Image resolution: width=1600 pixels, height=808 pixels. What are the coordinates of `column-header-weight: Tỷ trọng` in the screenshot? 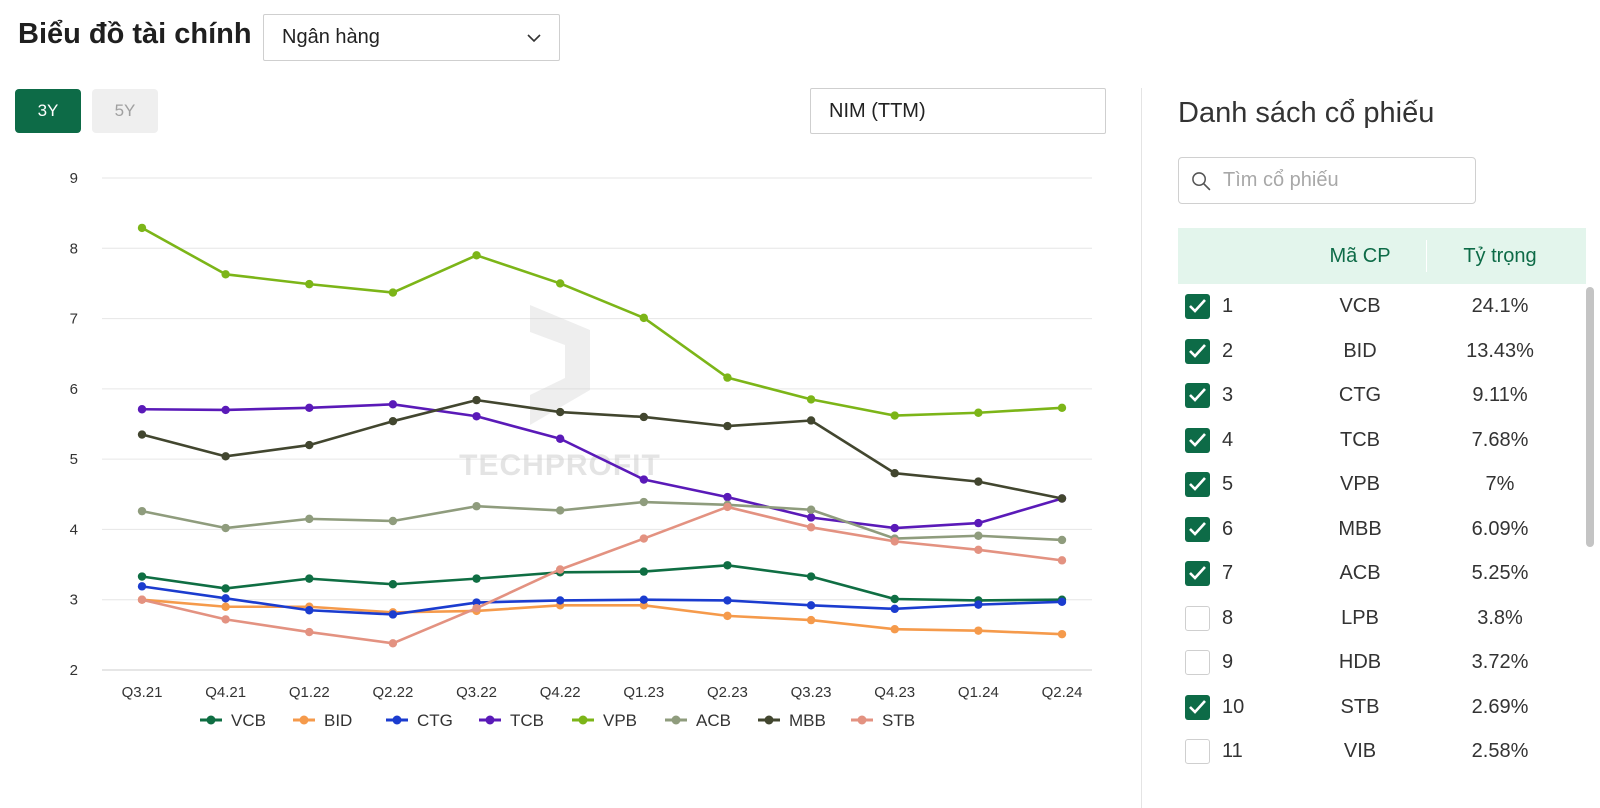 It's located at (1500, 255).